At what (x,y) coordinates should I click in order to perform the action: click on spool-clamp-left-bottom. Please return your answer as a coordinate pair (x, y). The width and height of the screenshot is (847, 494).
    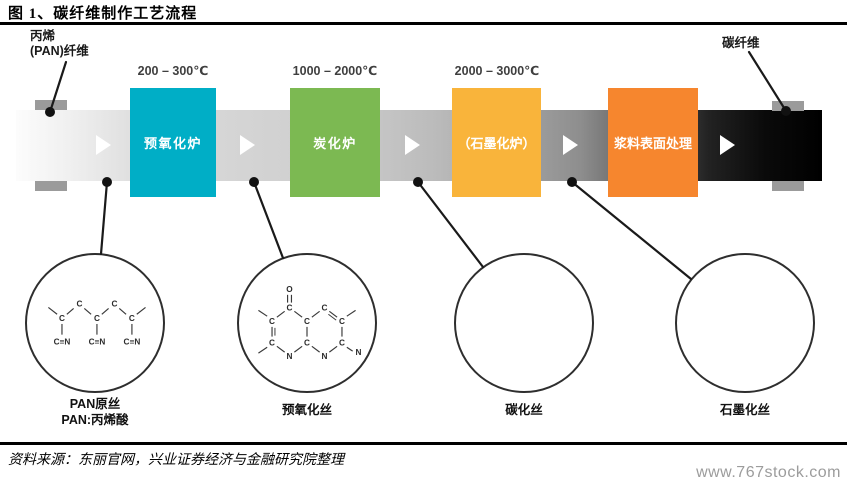
    Looking at the image, I should click on (51, 186).